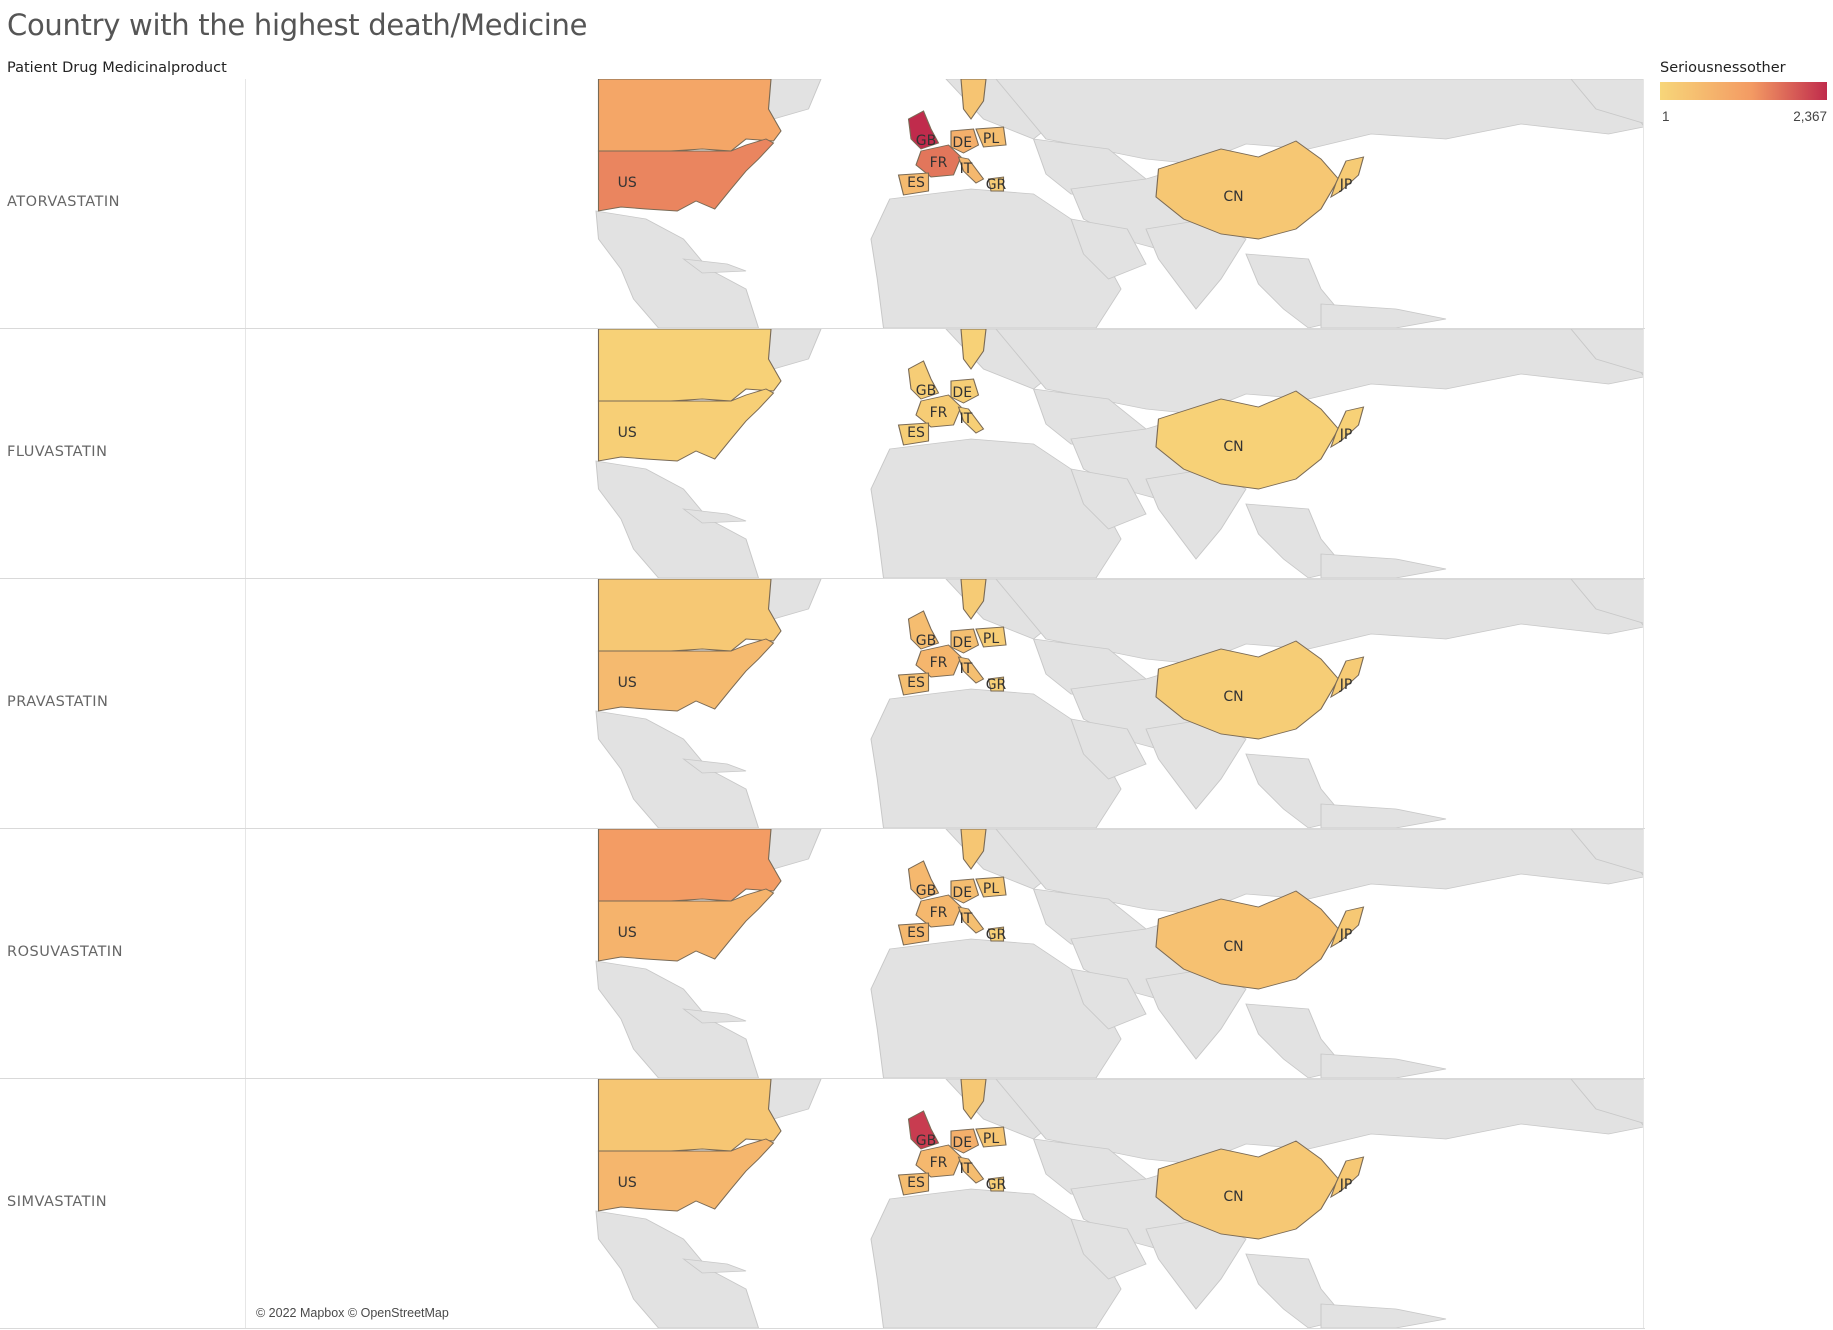 This screenshot has width=1833, height=1330. Describe the element at coordinates (1810, 116) in the screenshot. I see `legend-max-label: 2,367` at that location.